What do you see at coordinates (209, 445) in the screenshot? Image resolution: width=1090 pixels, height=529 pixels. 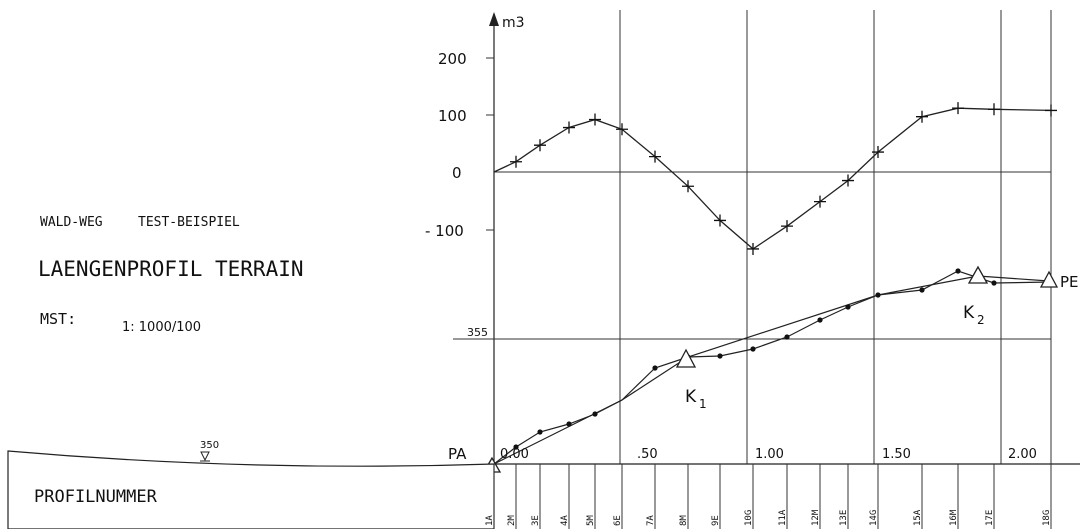 I see `marker-350-label: 350` at bounding box center [209, 445].